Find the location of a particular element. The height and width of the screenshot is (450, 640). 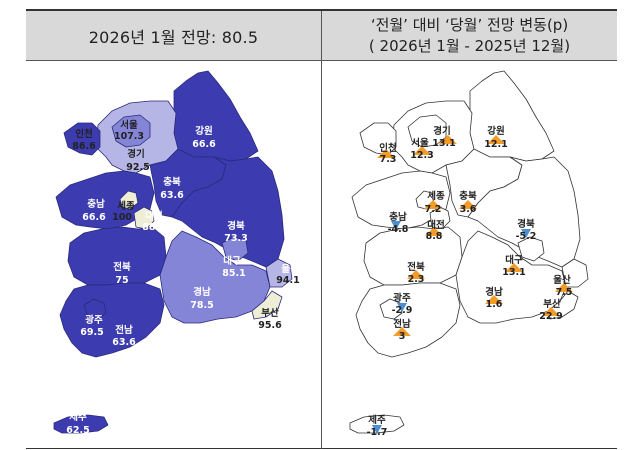

region-sejong is located at coordinates (129, 200).